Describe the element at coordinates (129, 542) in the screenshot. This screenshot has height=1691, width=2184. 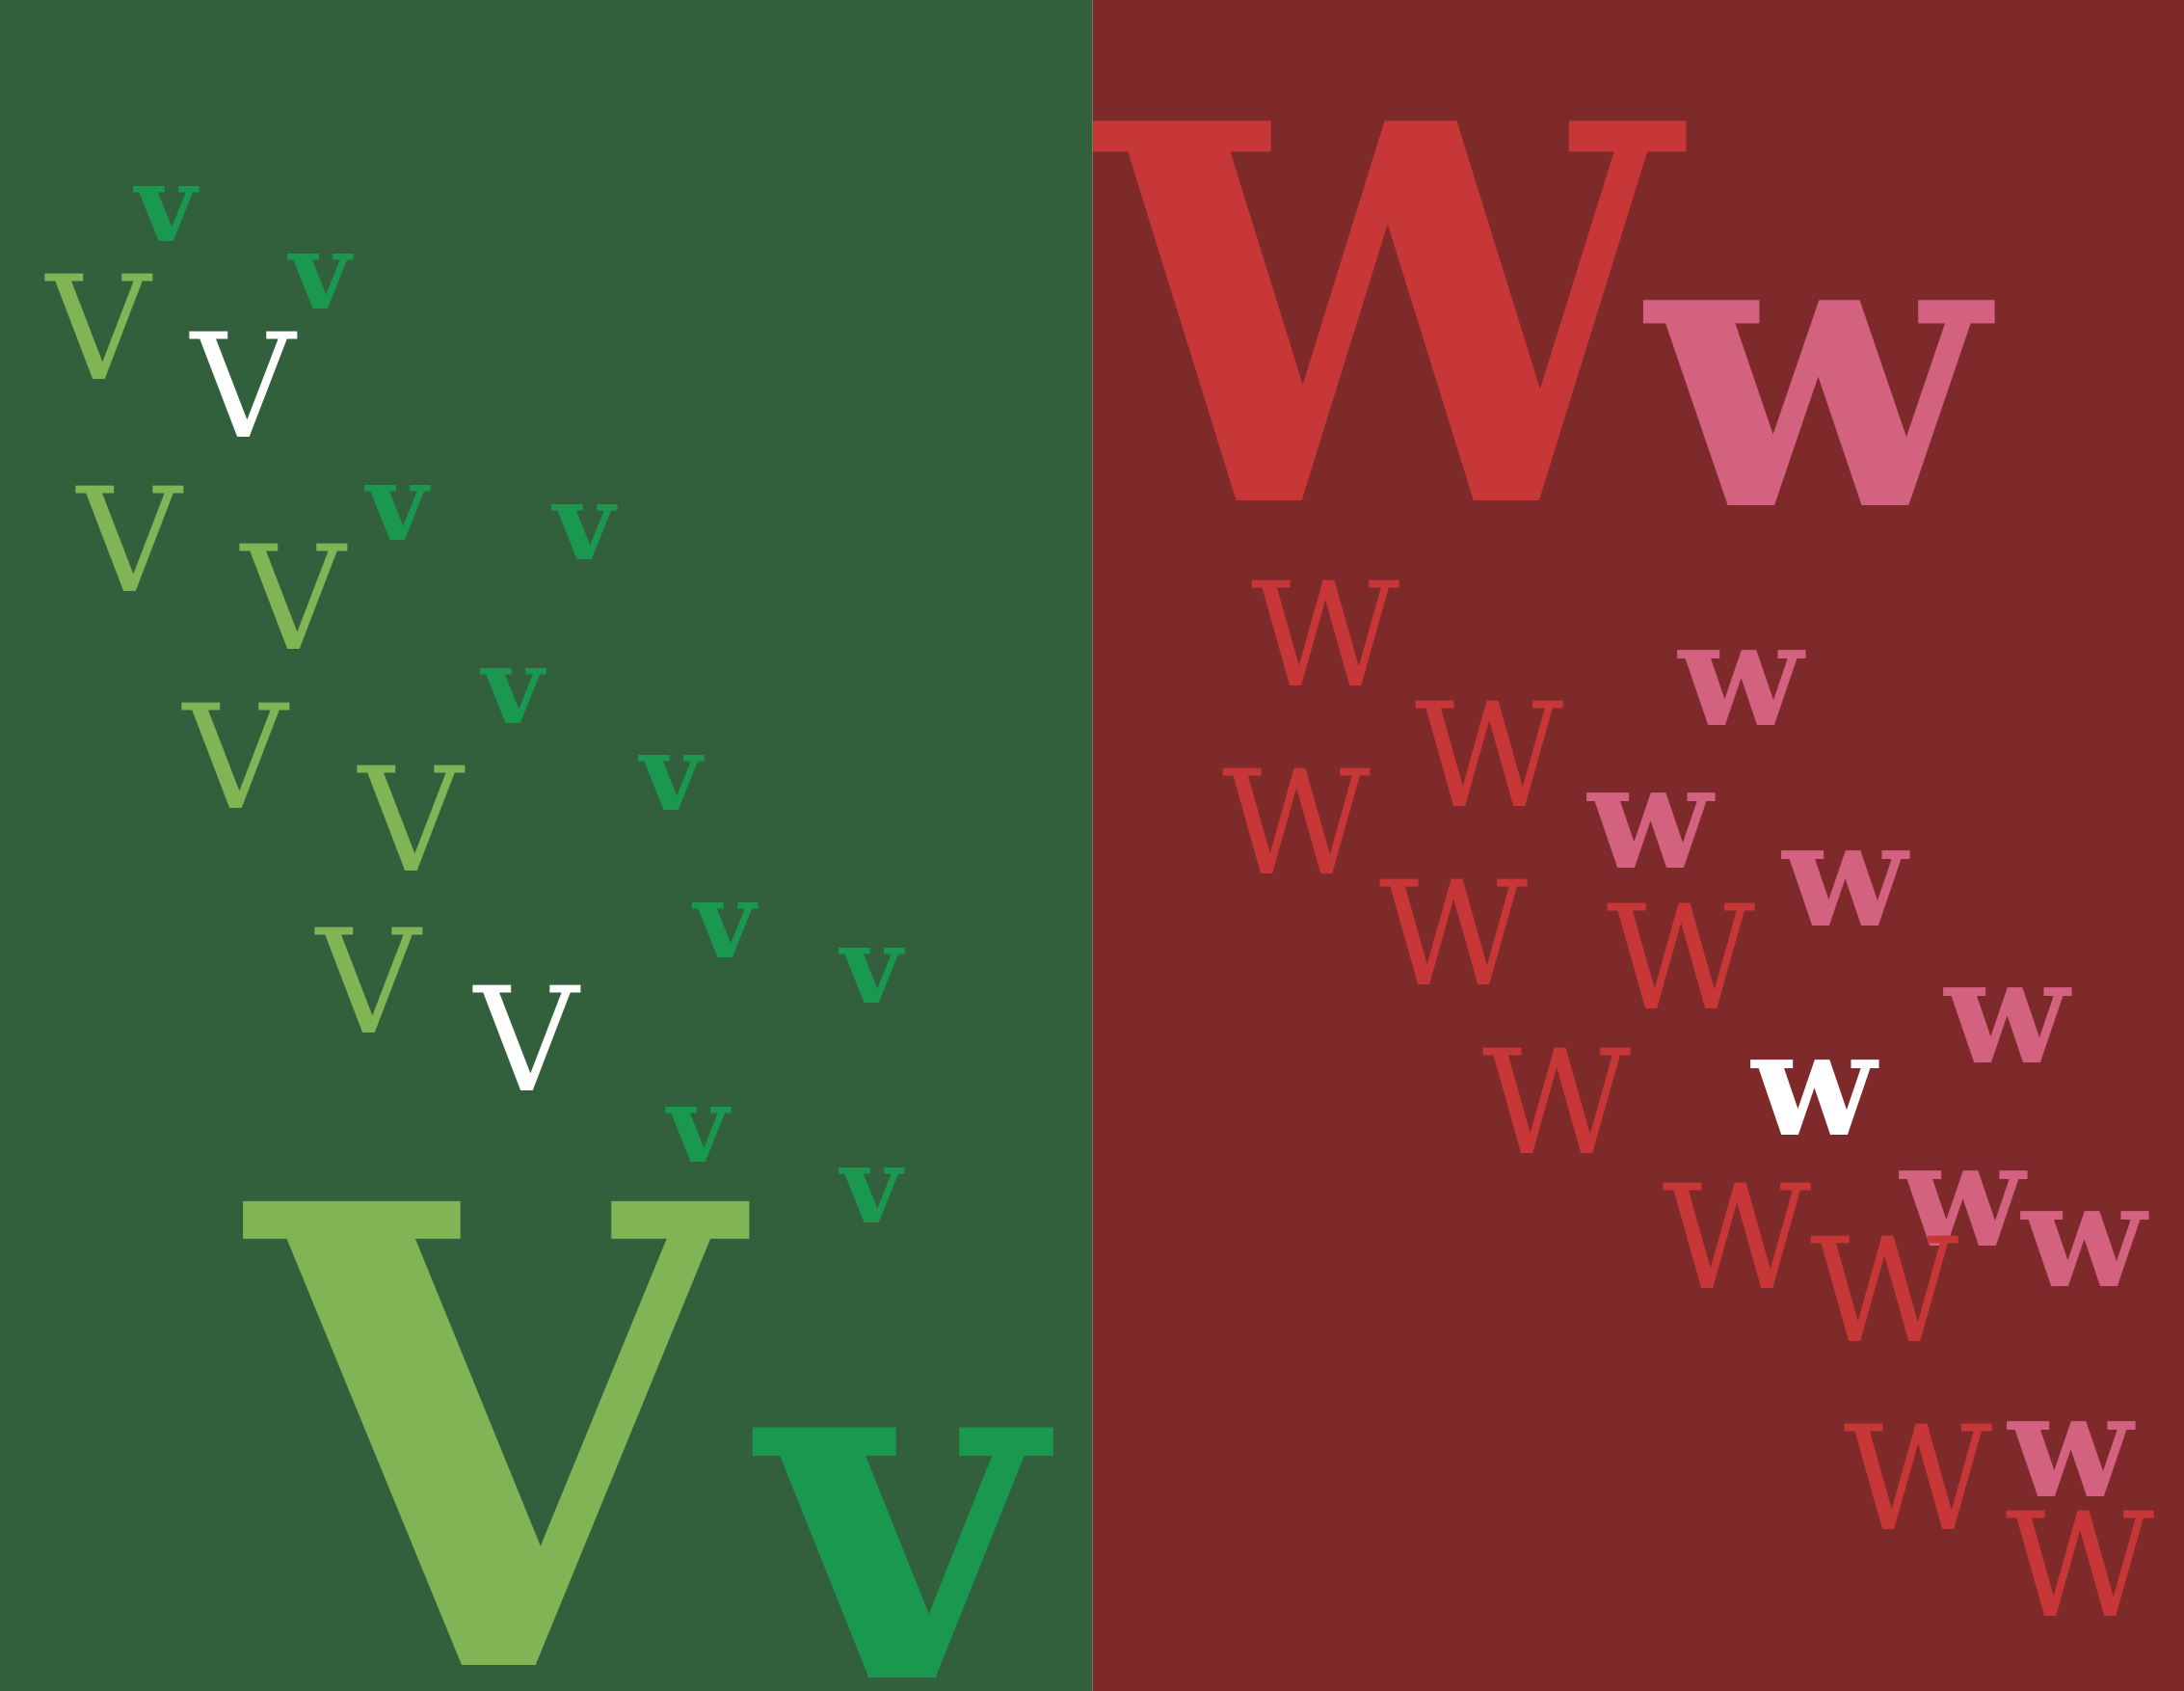
I see `v-letter-5: V` at that location.